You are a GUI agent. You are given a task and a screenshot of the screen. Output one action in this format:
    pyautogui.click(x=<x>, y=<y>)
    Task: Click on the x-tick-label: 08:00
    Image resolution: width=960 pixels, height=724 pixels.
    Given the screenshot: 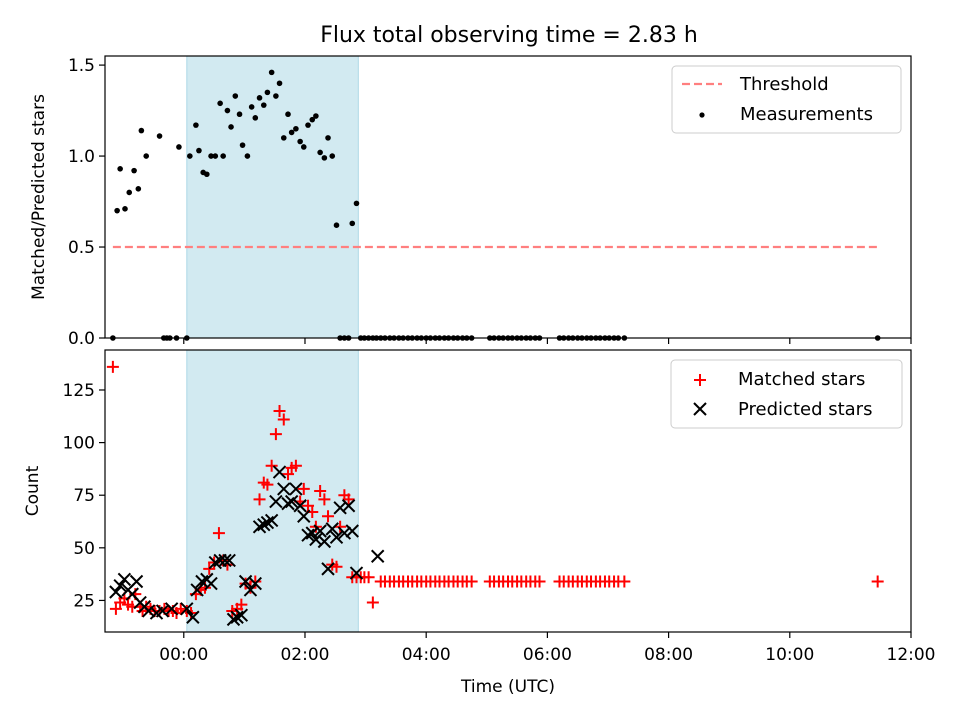 What is the action you would take?
    pyautogui.click(x=668, y=655)
    